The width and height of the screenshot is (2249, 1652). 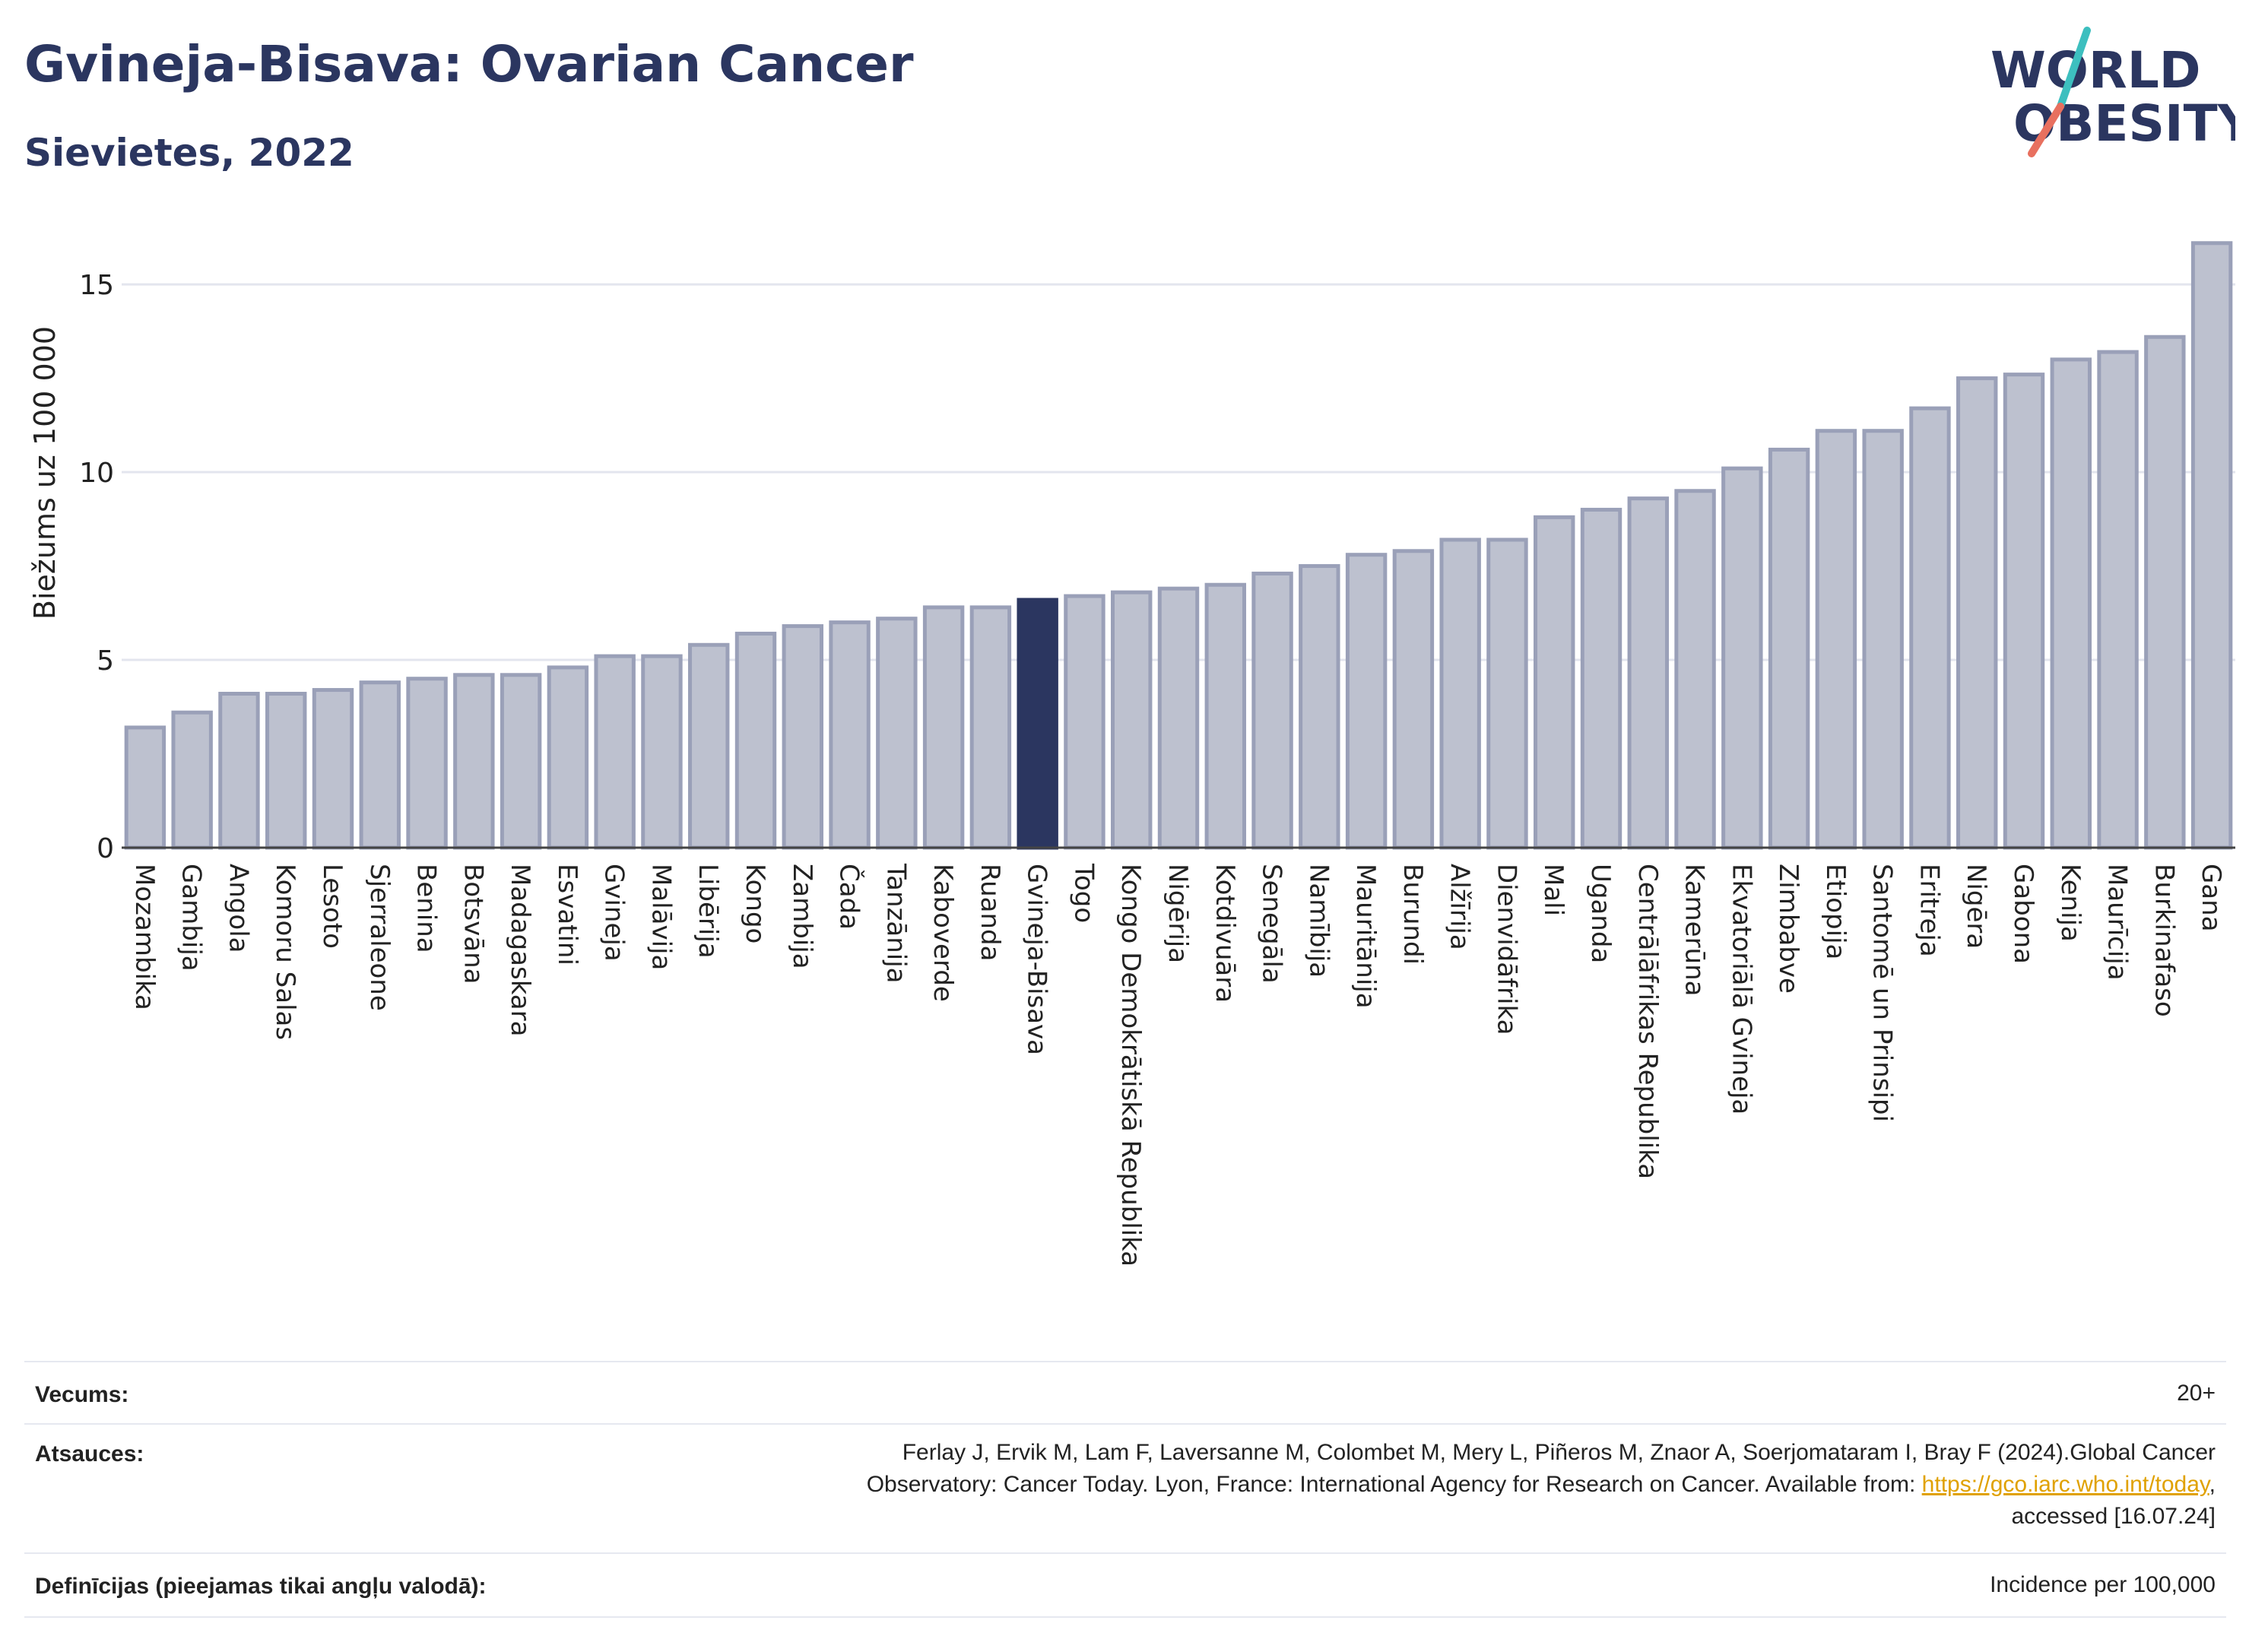 What do you see at coordinates (1318, 921) in the screenshot?
I see `x-tick-label: Namībija` at bounding box center [1318, 921].